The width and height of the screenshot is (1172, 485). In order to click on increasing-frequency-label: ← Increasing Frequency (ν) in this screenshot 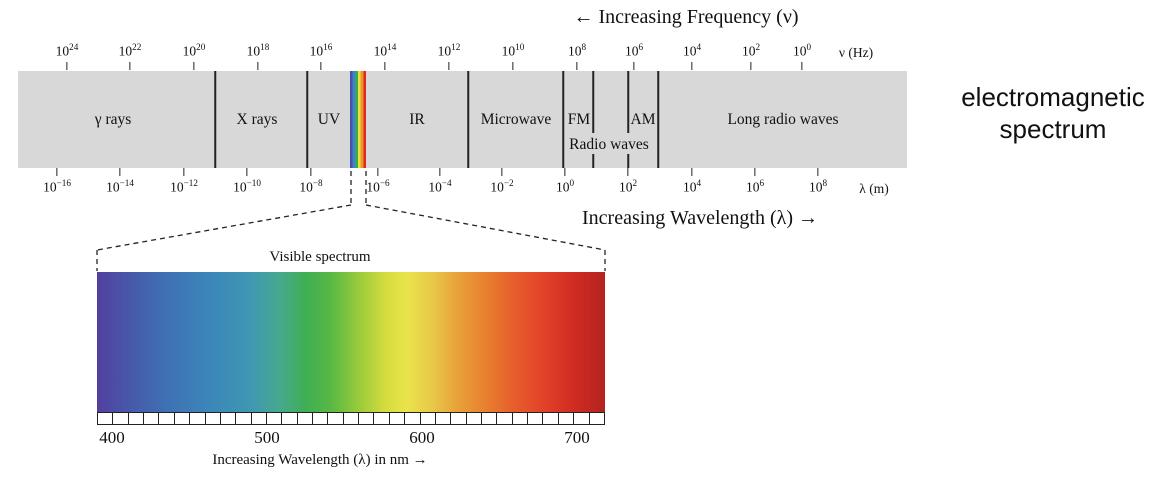, I will do `click(686, 17)`.